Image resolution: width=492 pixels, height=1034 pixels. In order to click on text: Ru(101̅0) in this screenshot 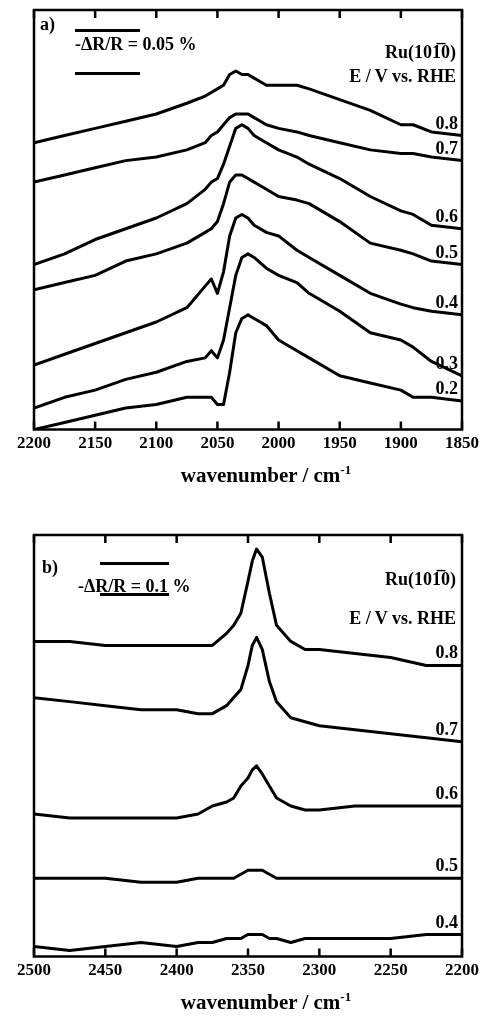, I will do `click(420, 579)`.